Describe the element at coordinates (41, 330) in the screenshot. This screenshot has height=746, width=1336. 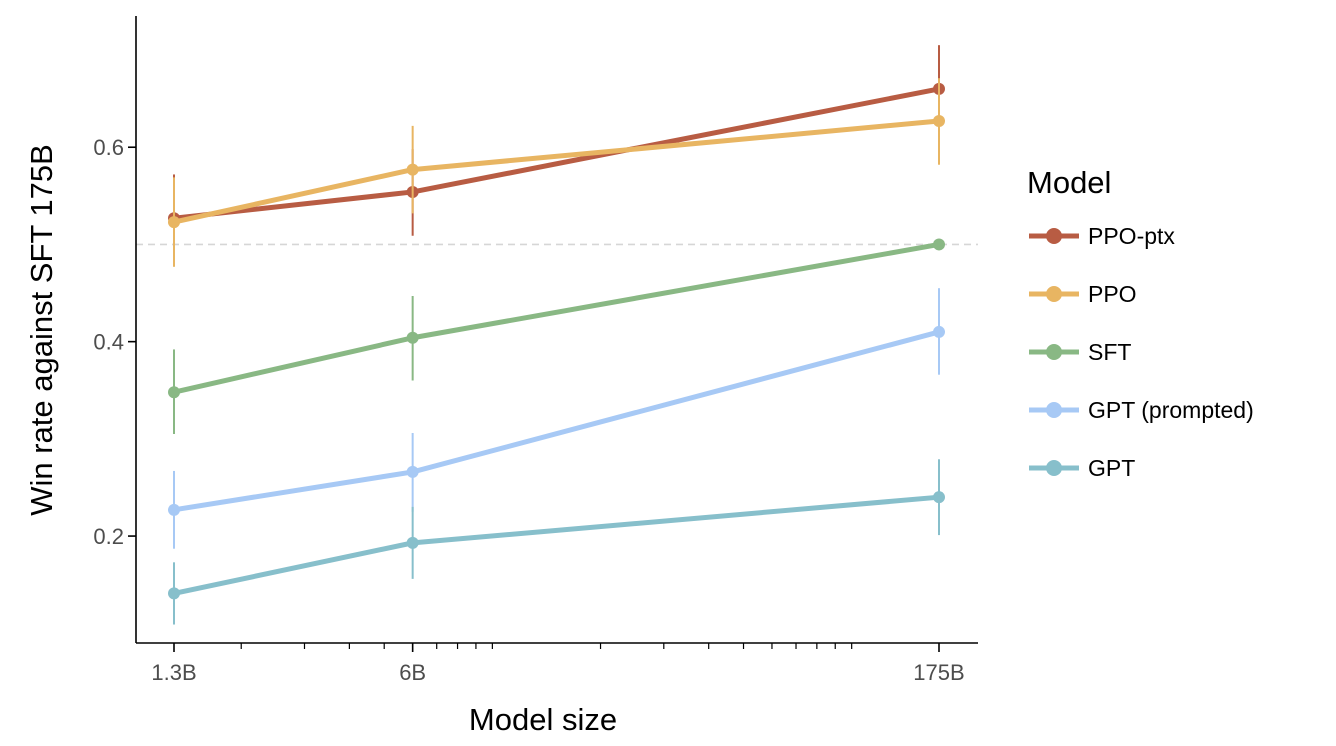
I see `y-axis-title: Win rate against SFT 175B` at that location.